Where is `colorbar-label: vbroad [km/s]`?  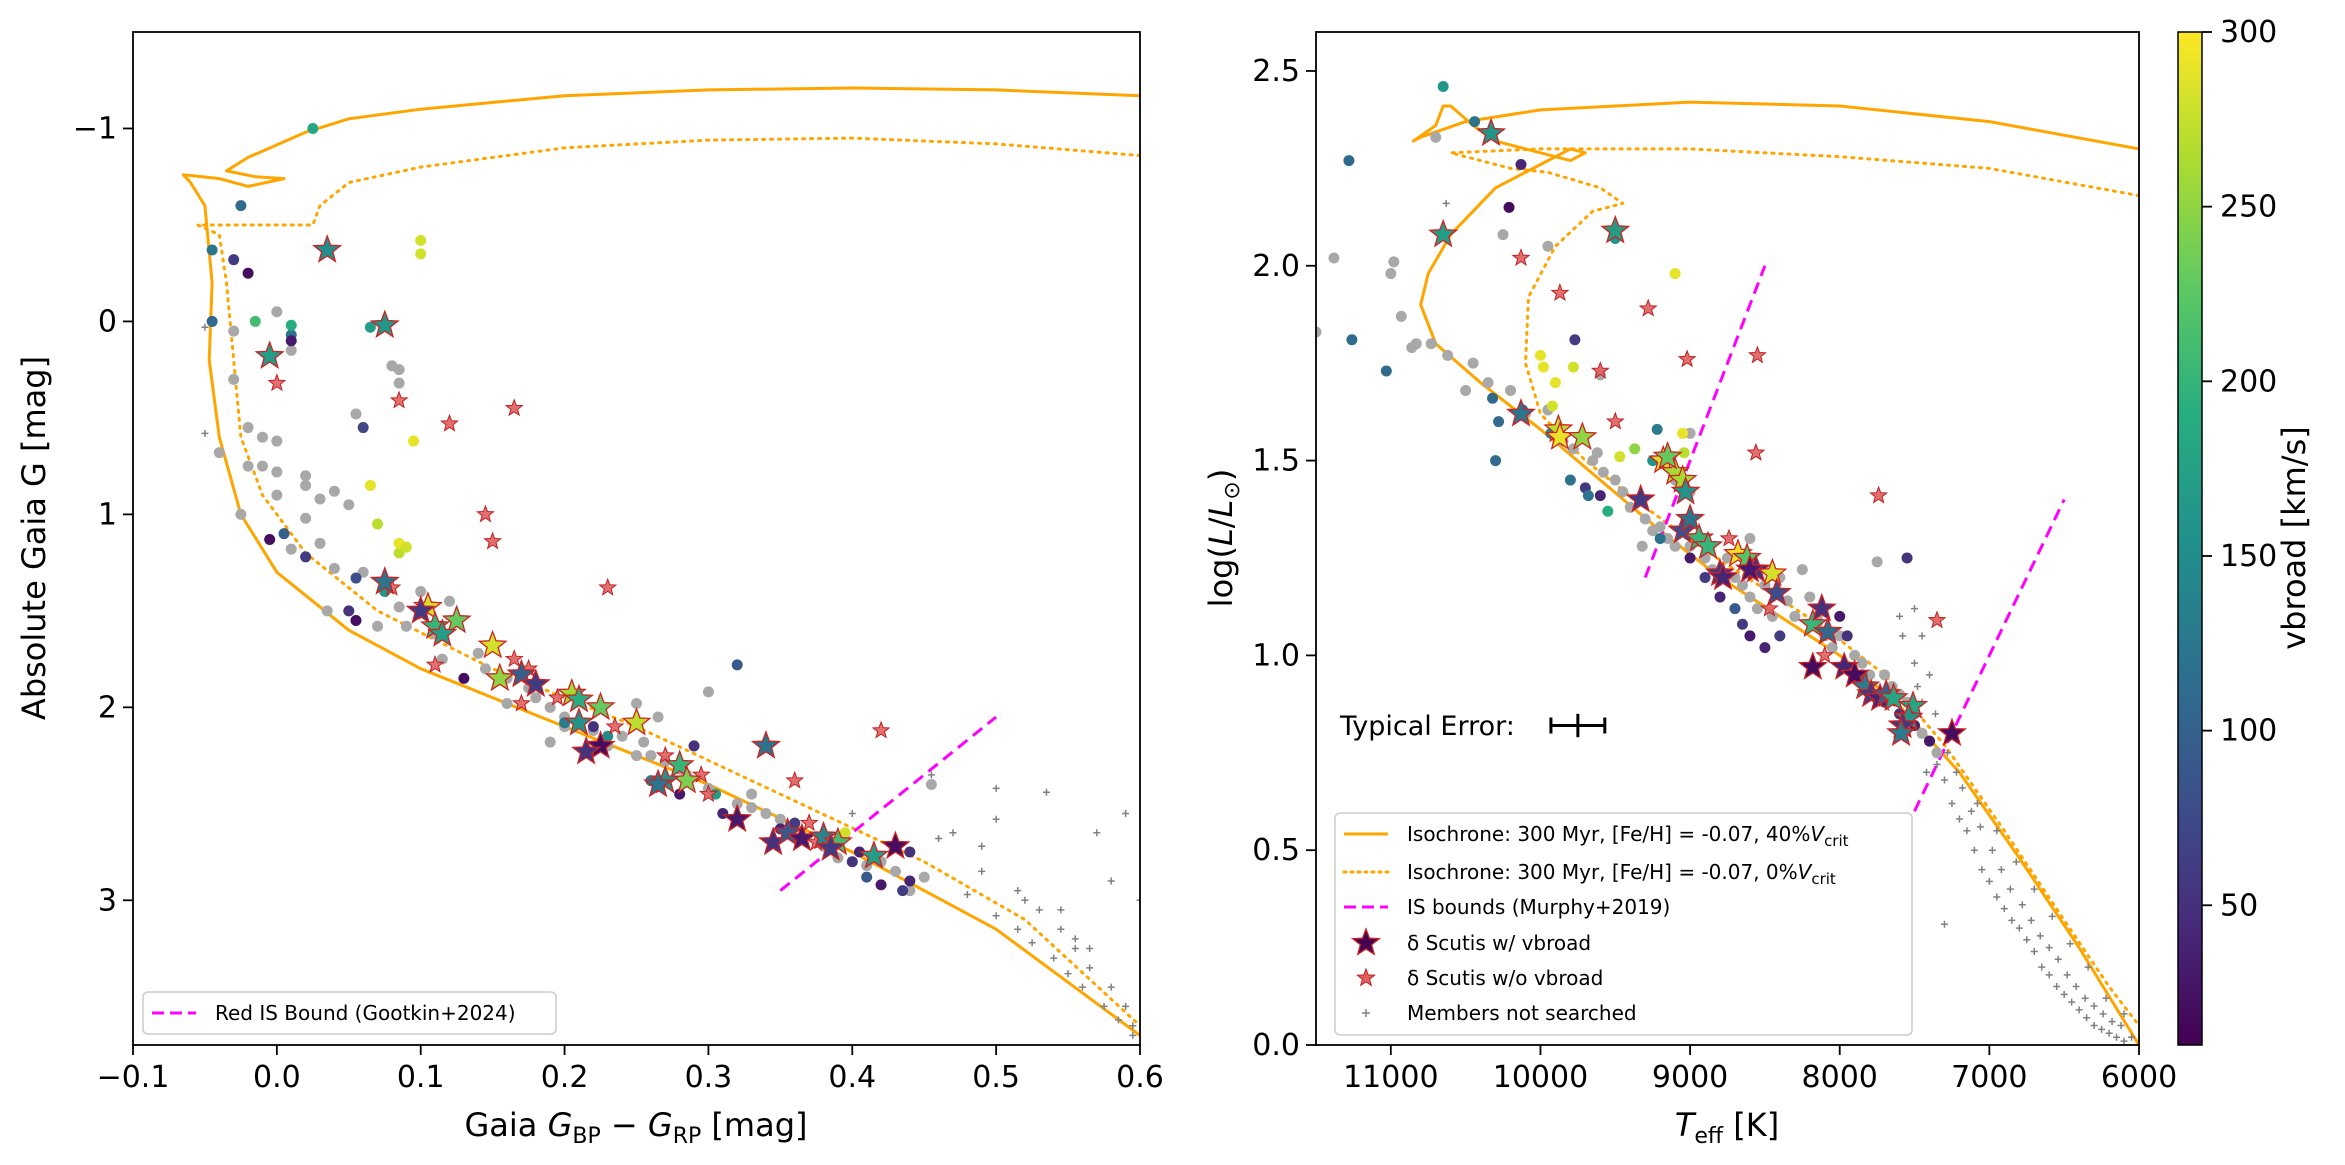
colorbar-label: vbroad [km/s] is located at coordinates (2294, 538).